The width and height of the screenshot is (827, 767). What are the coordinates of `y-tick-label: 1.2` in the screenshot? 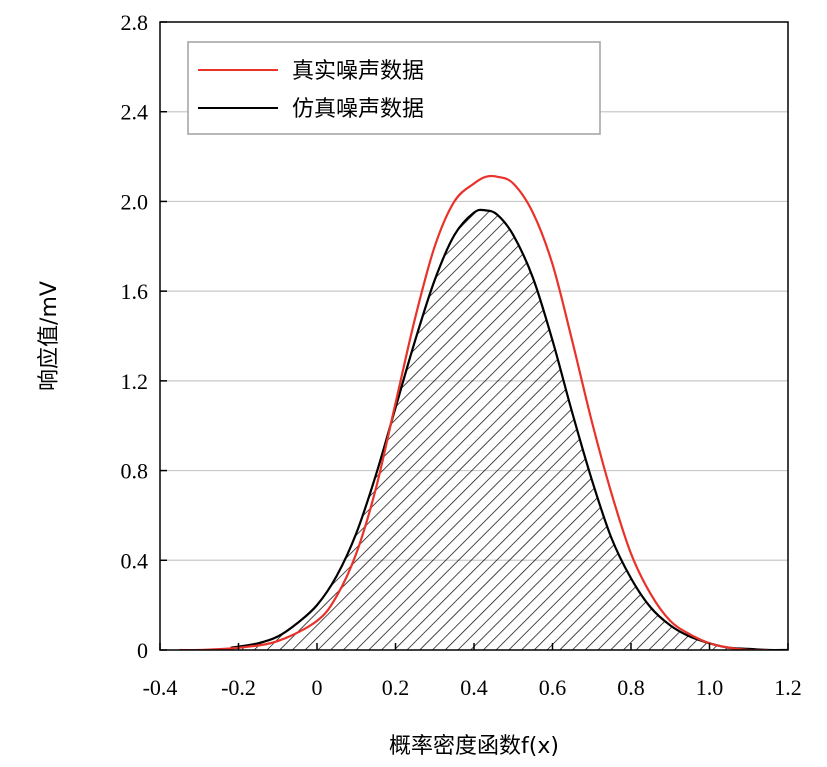 It's located at (135, 381).